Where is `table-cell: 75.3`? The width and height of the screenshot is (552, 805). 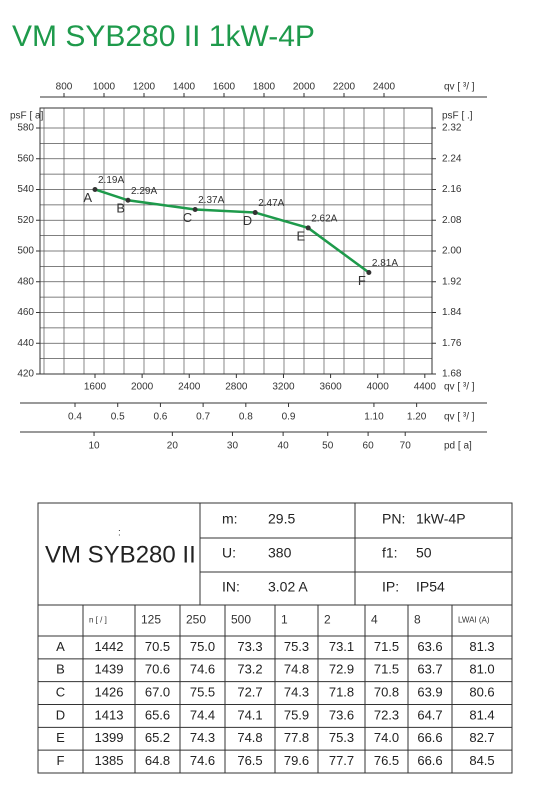 table-cell: 75.3 is located at coordinates (341, 737).